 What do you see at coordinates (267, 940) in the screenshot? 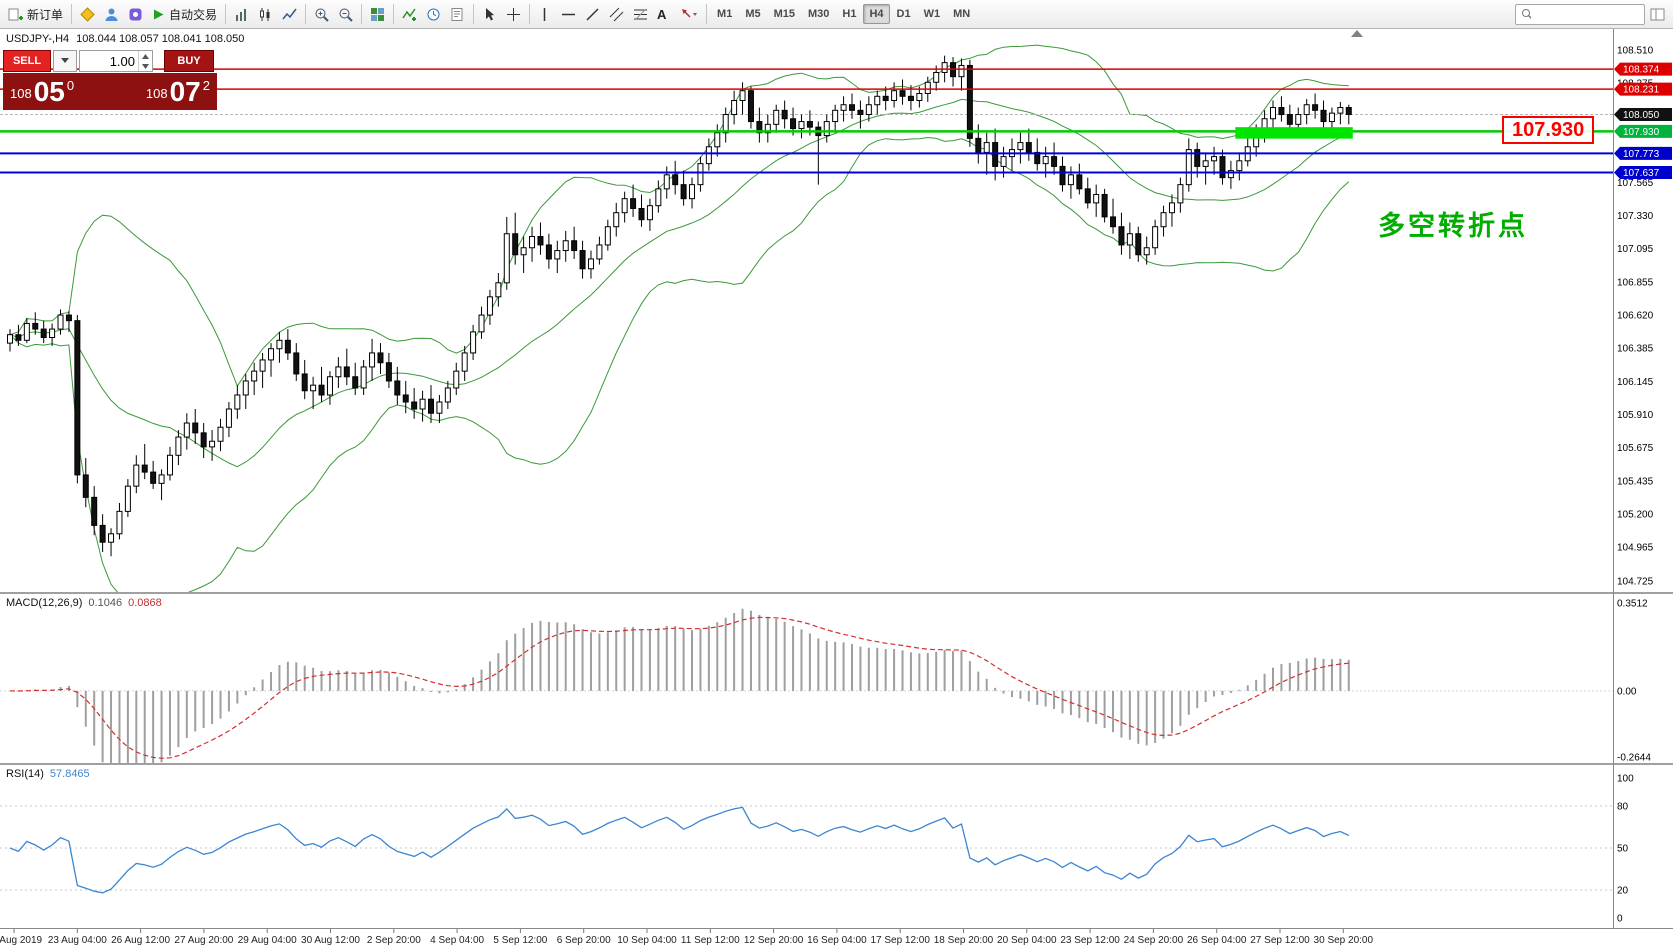
I see `svg-text: 29 Aug 04:00` at bounding box center [267, 940].